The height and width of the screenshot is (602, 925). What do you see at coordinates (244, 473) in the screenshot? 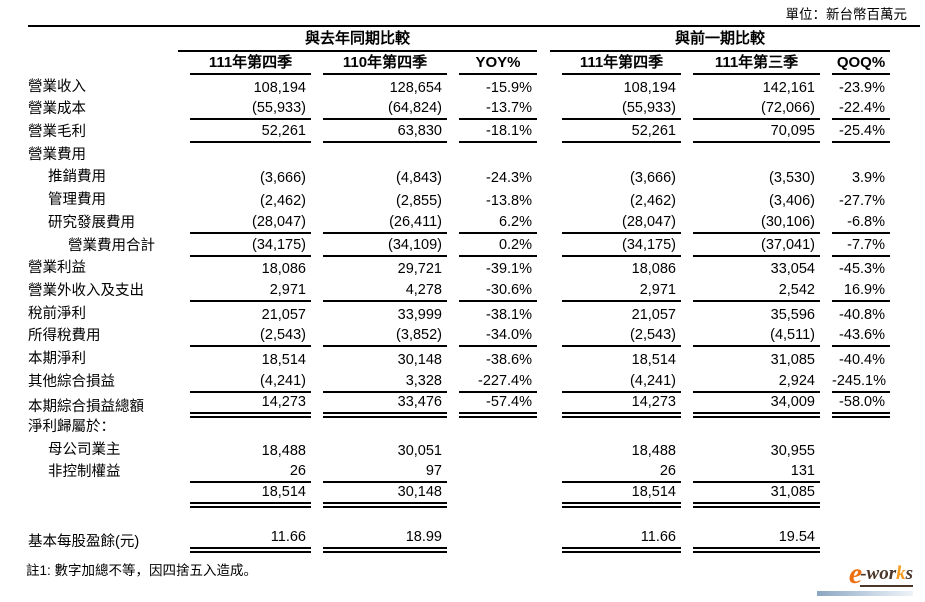
I see `value-cell: 26` at bounding box center [244, 473].